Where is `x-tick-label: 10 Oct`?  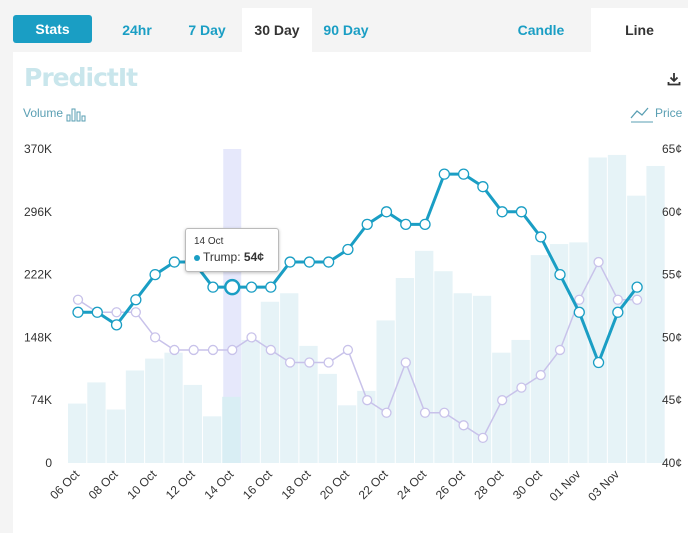
x-tick-label: 10 Oct is located at coordinates (141, 484).